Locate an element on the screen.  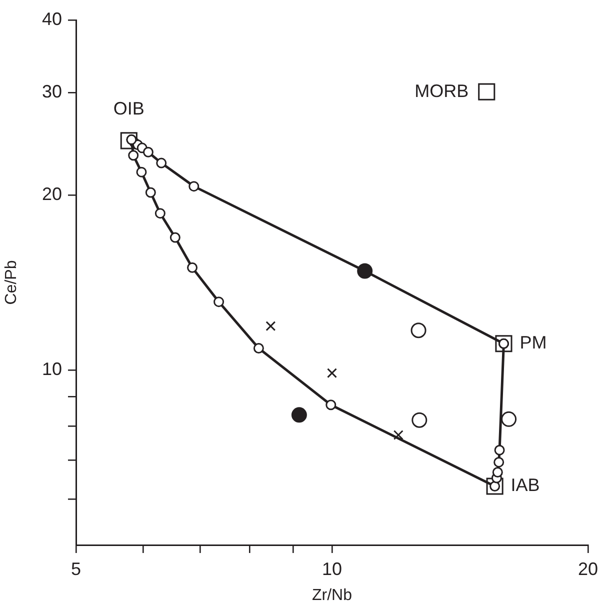
x-tick-label: 10 is located at coordinates (332, 568).